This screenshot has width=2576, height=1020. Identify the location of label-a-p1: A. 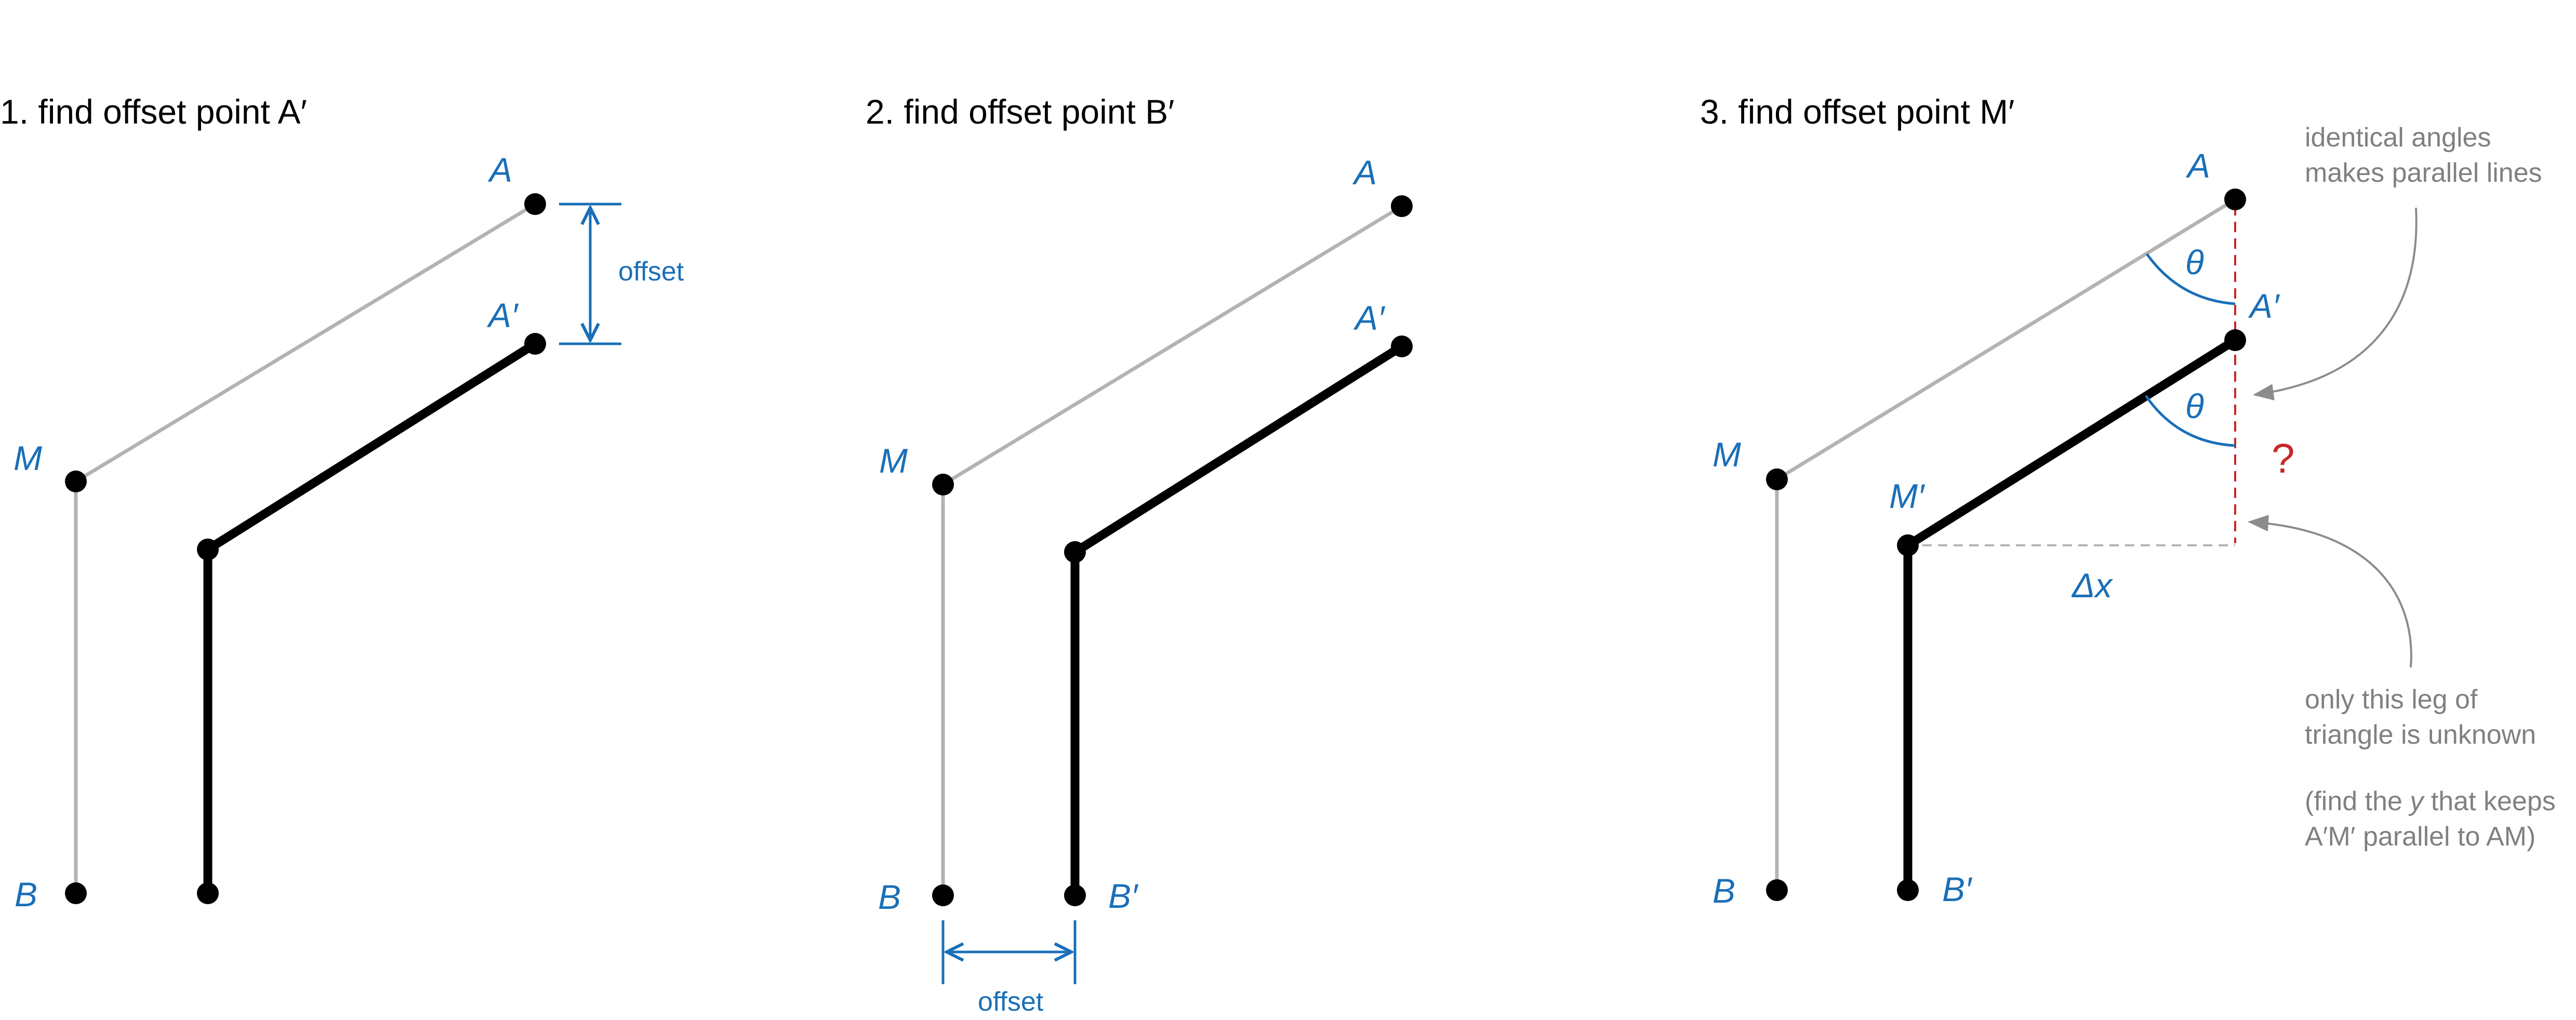
(500, 170).